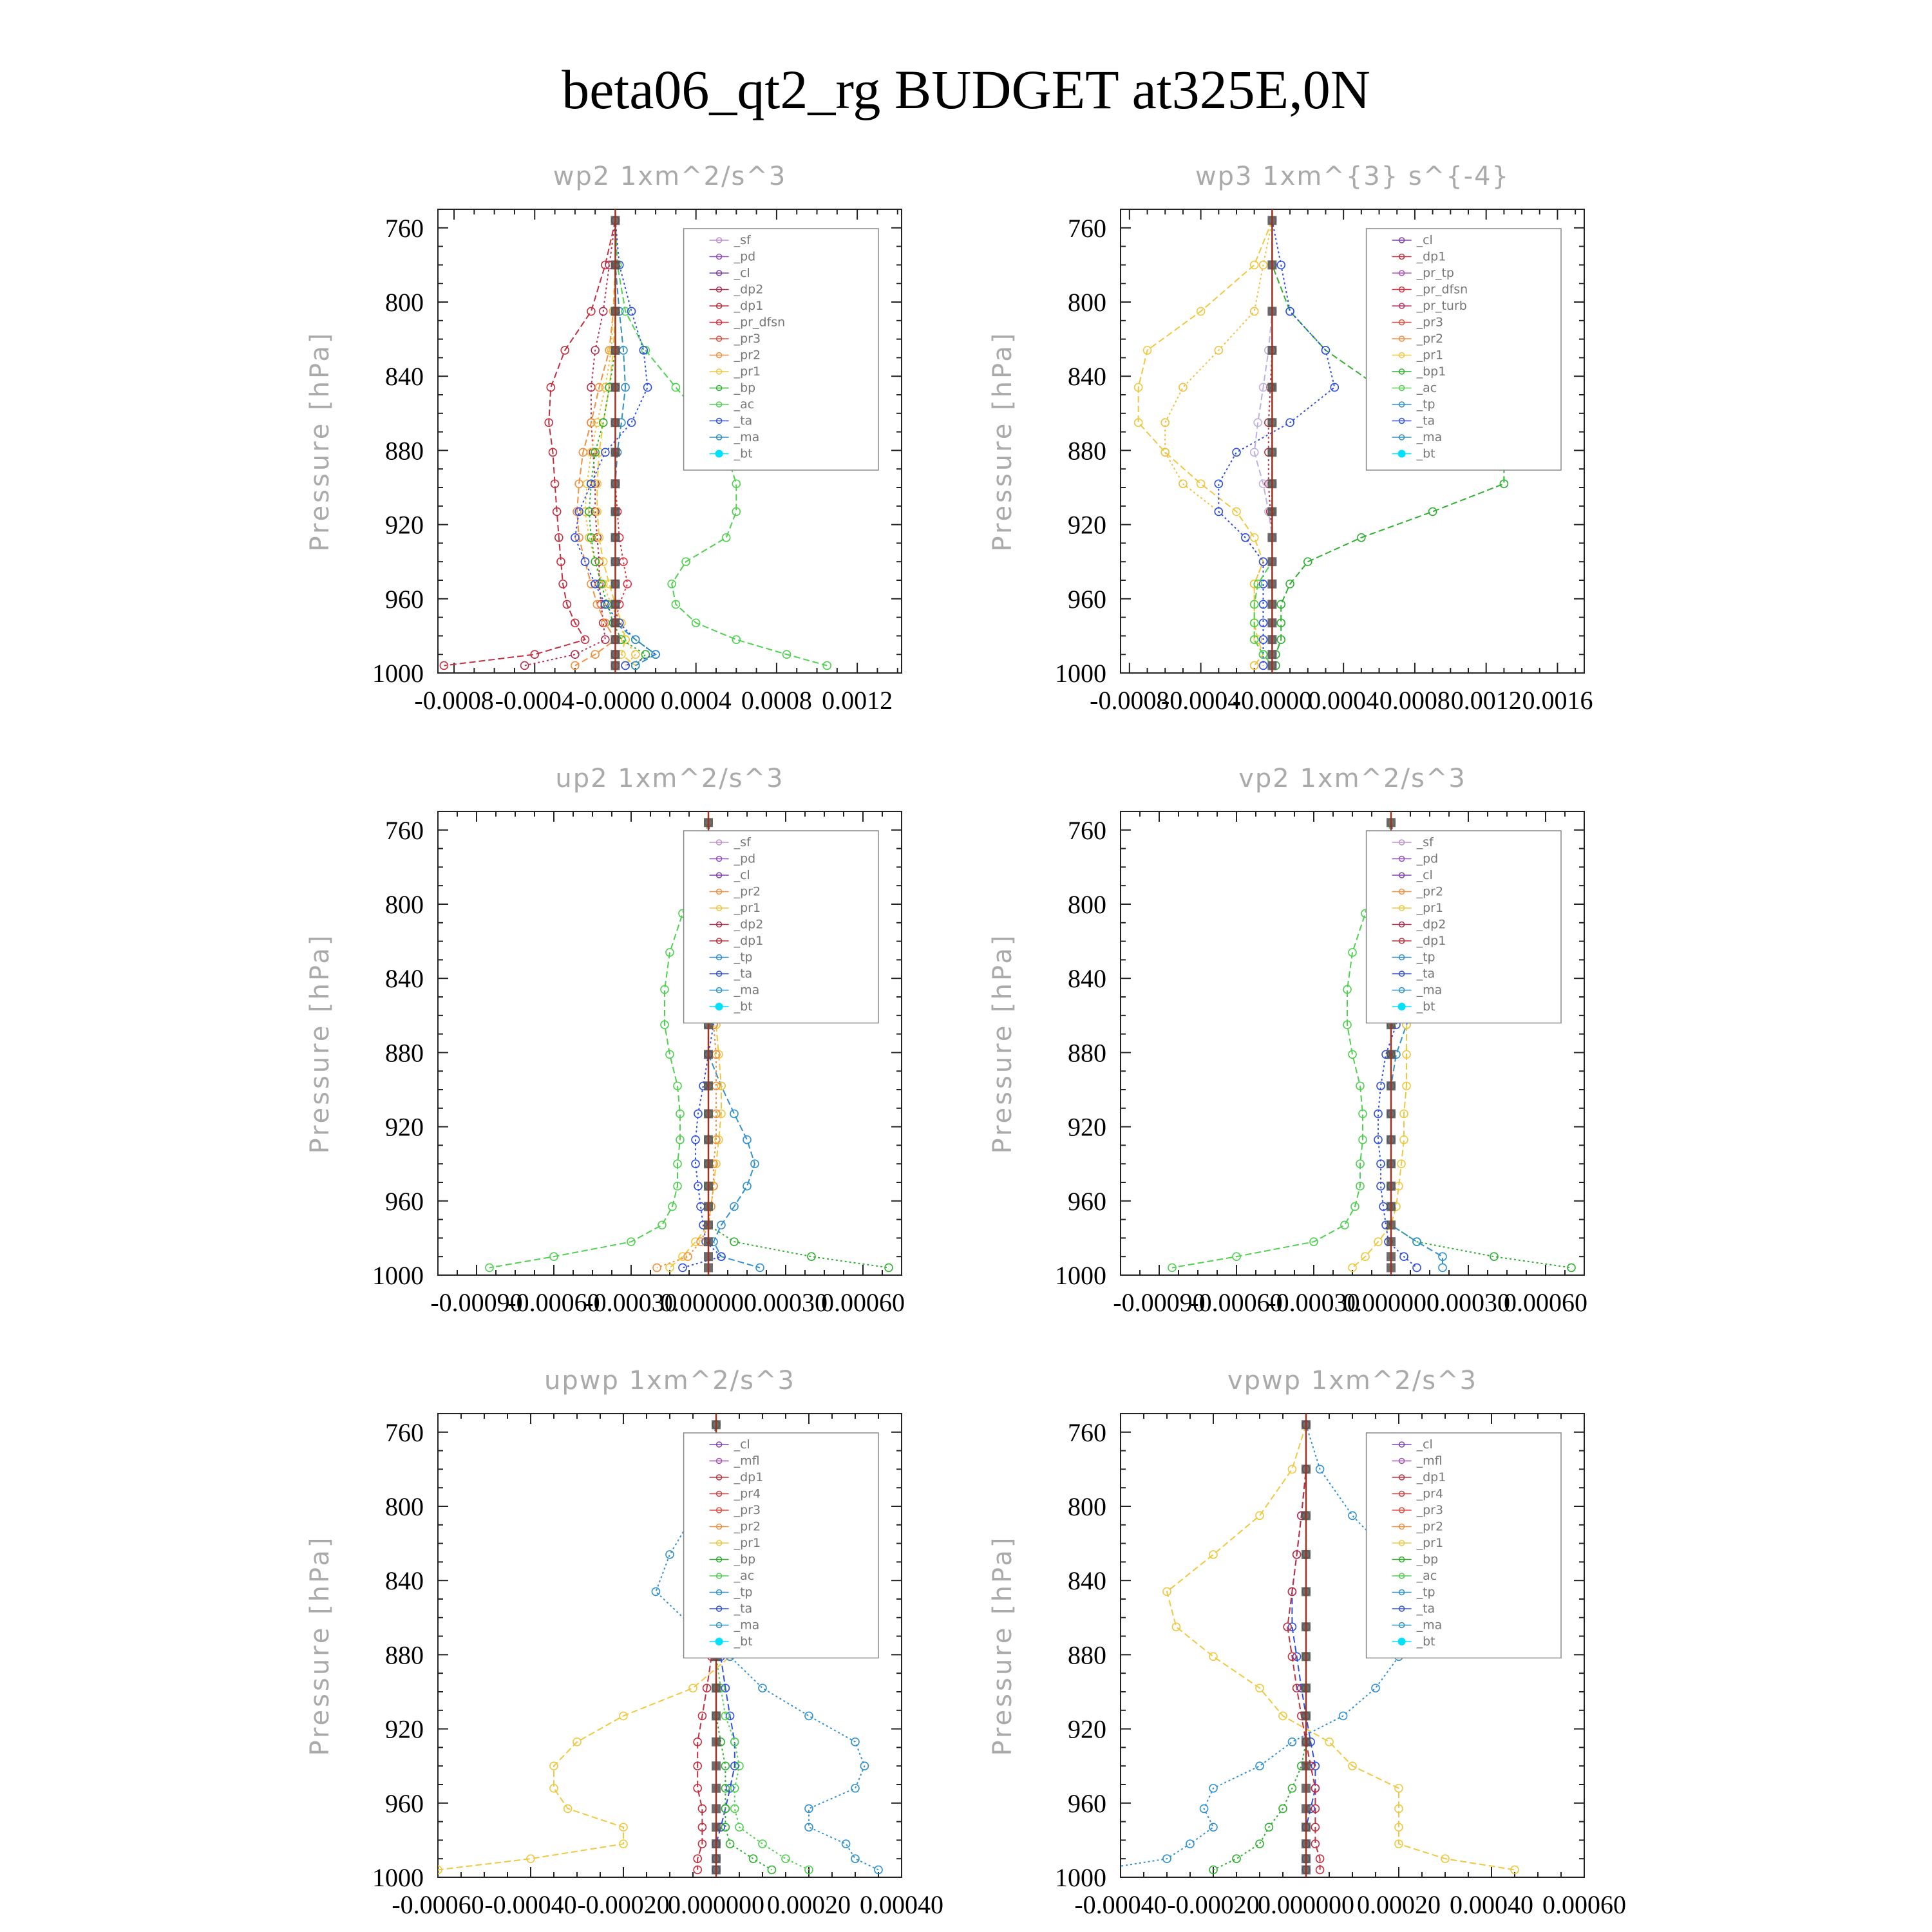  Describe the element at coordinates (404, 1201) in the screenshot. I see `y-tick-label: 960` at that location.